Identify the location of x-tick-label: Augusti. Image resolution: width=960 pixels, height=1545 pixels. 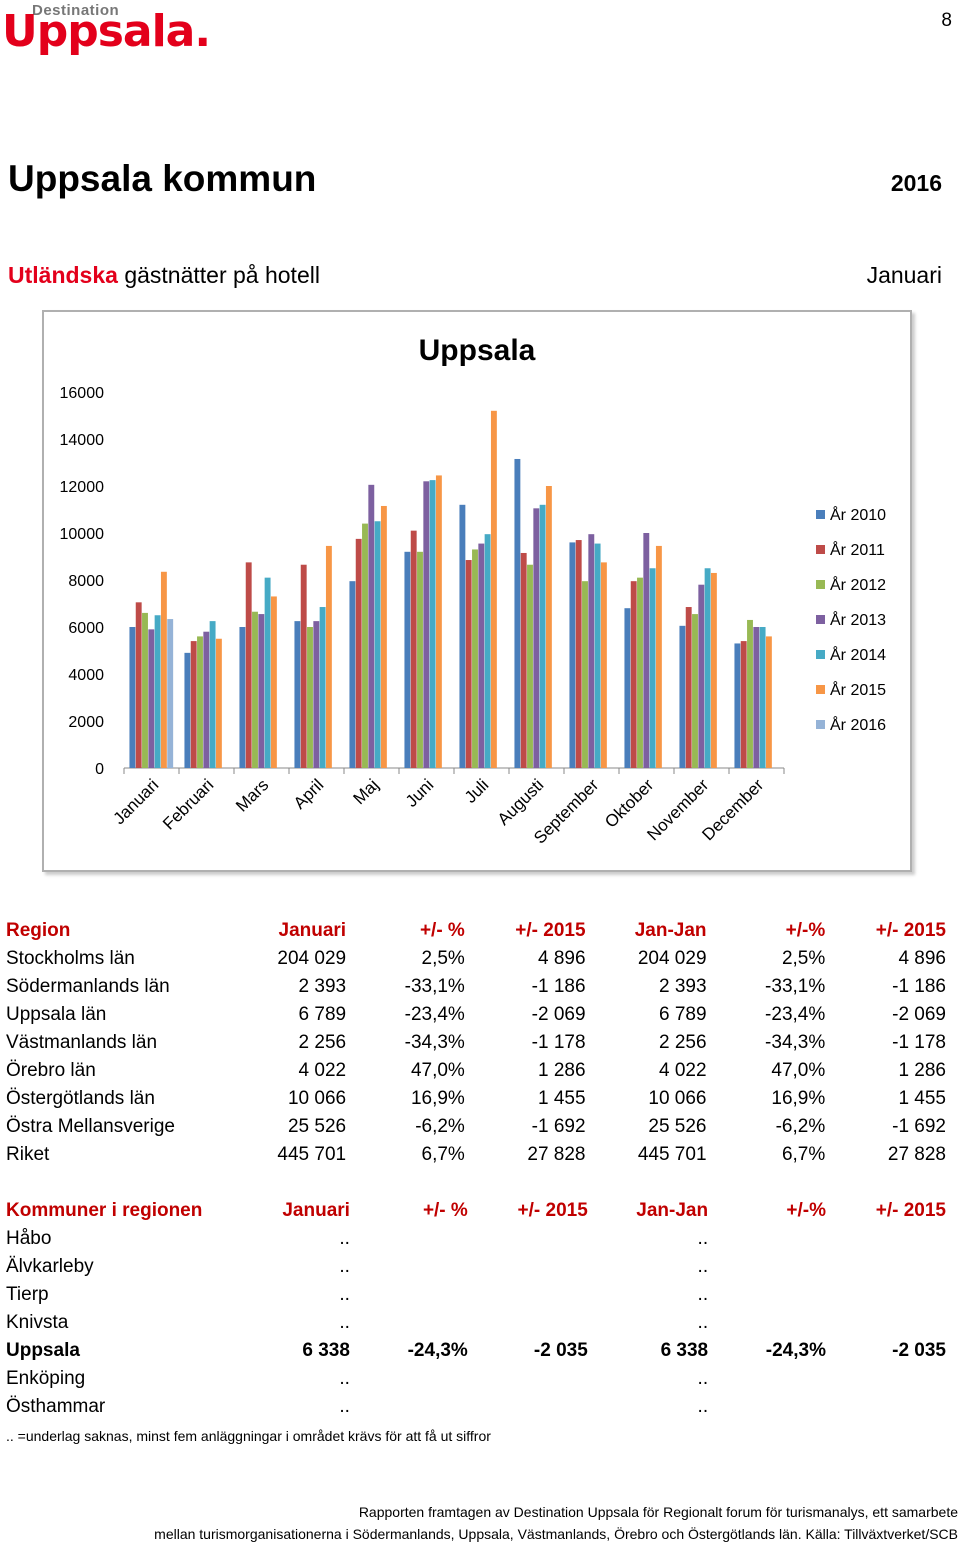
(521, 802).